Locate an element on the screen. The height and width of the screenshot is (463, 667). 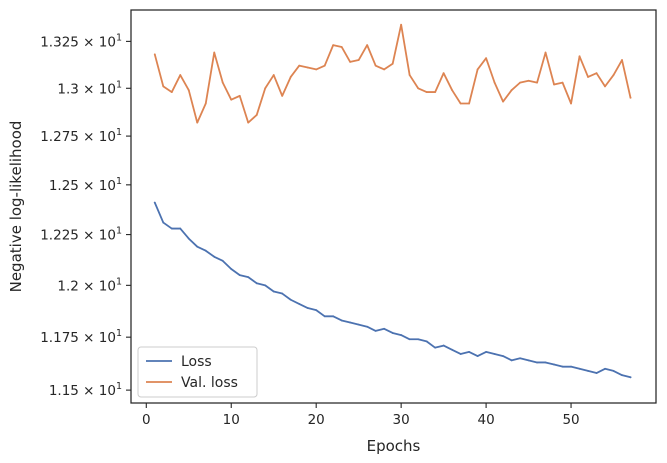
y-tick-label: 1.325 × 10¹ is located at coordinates (81, 41).